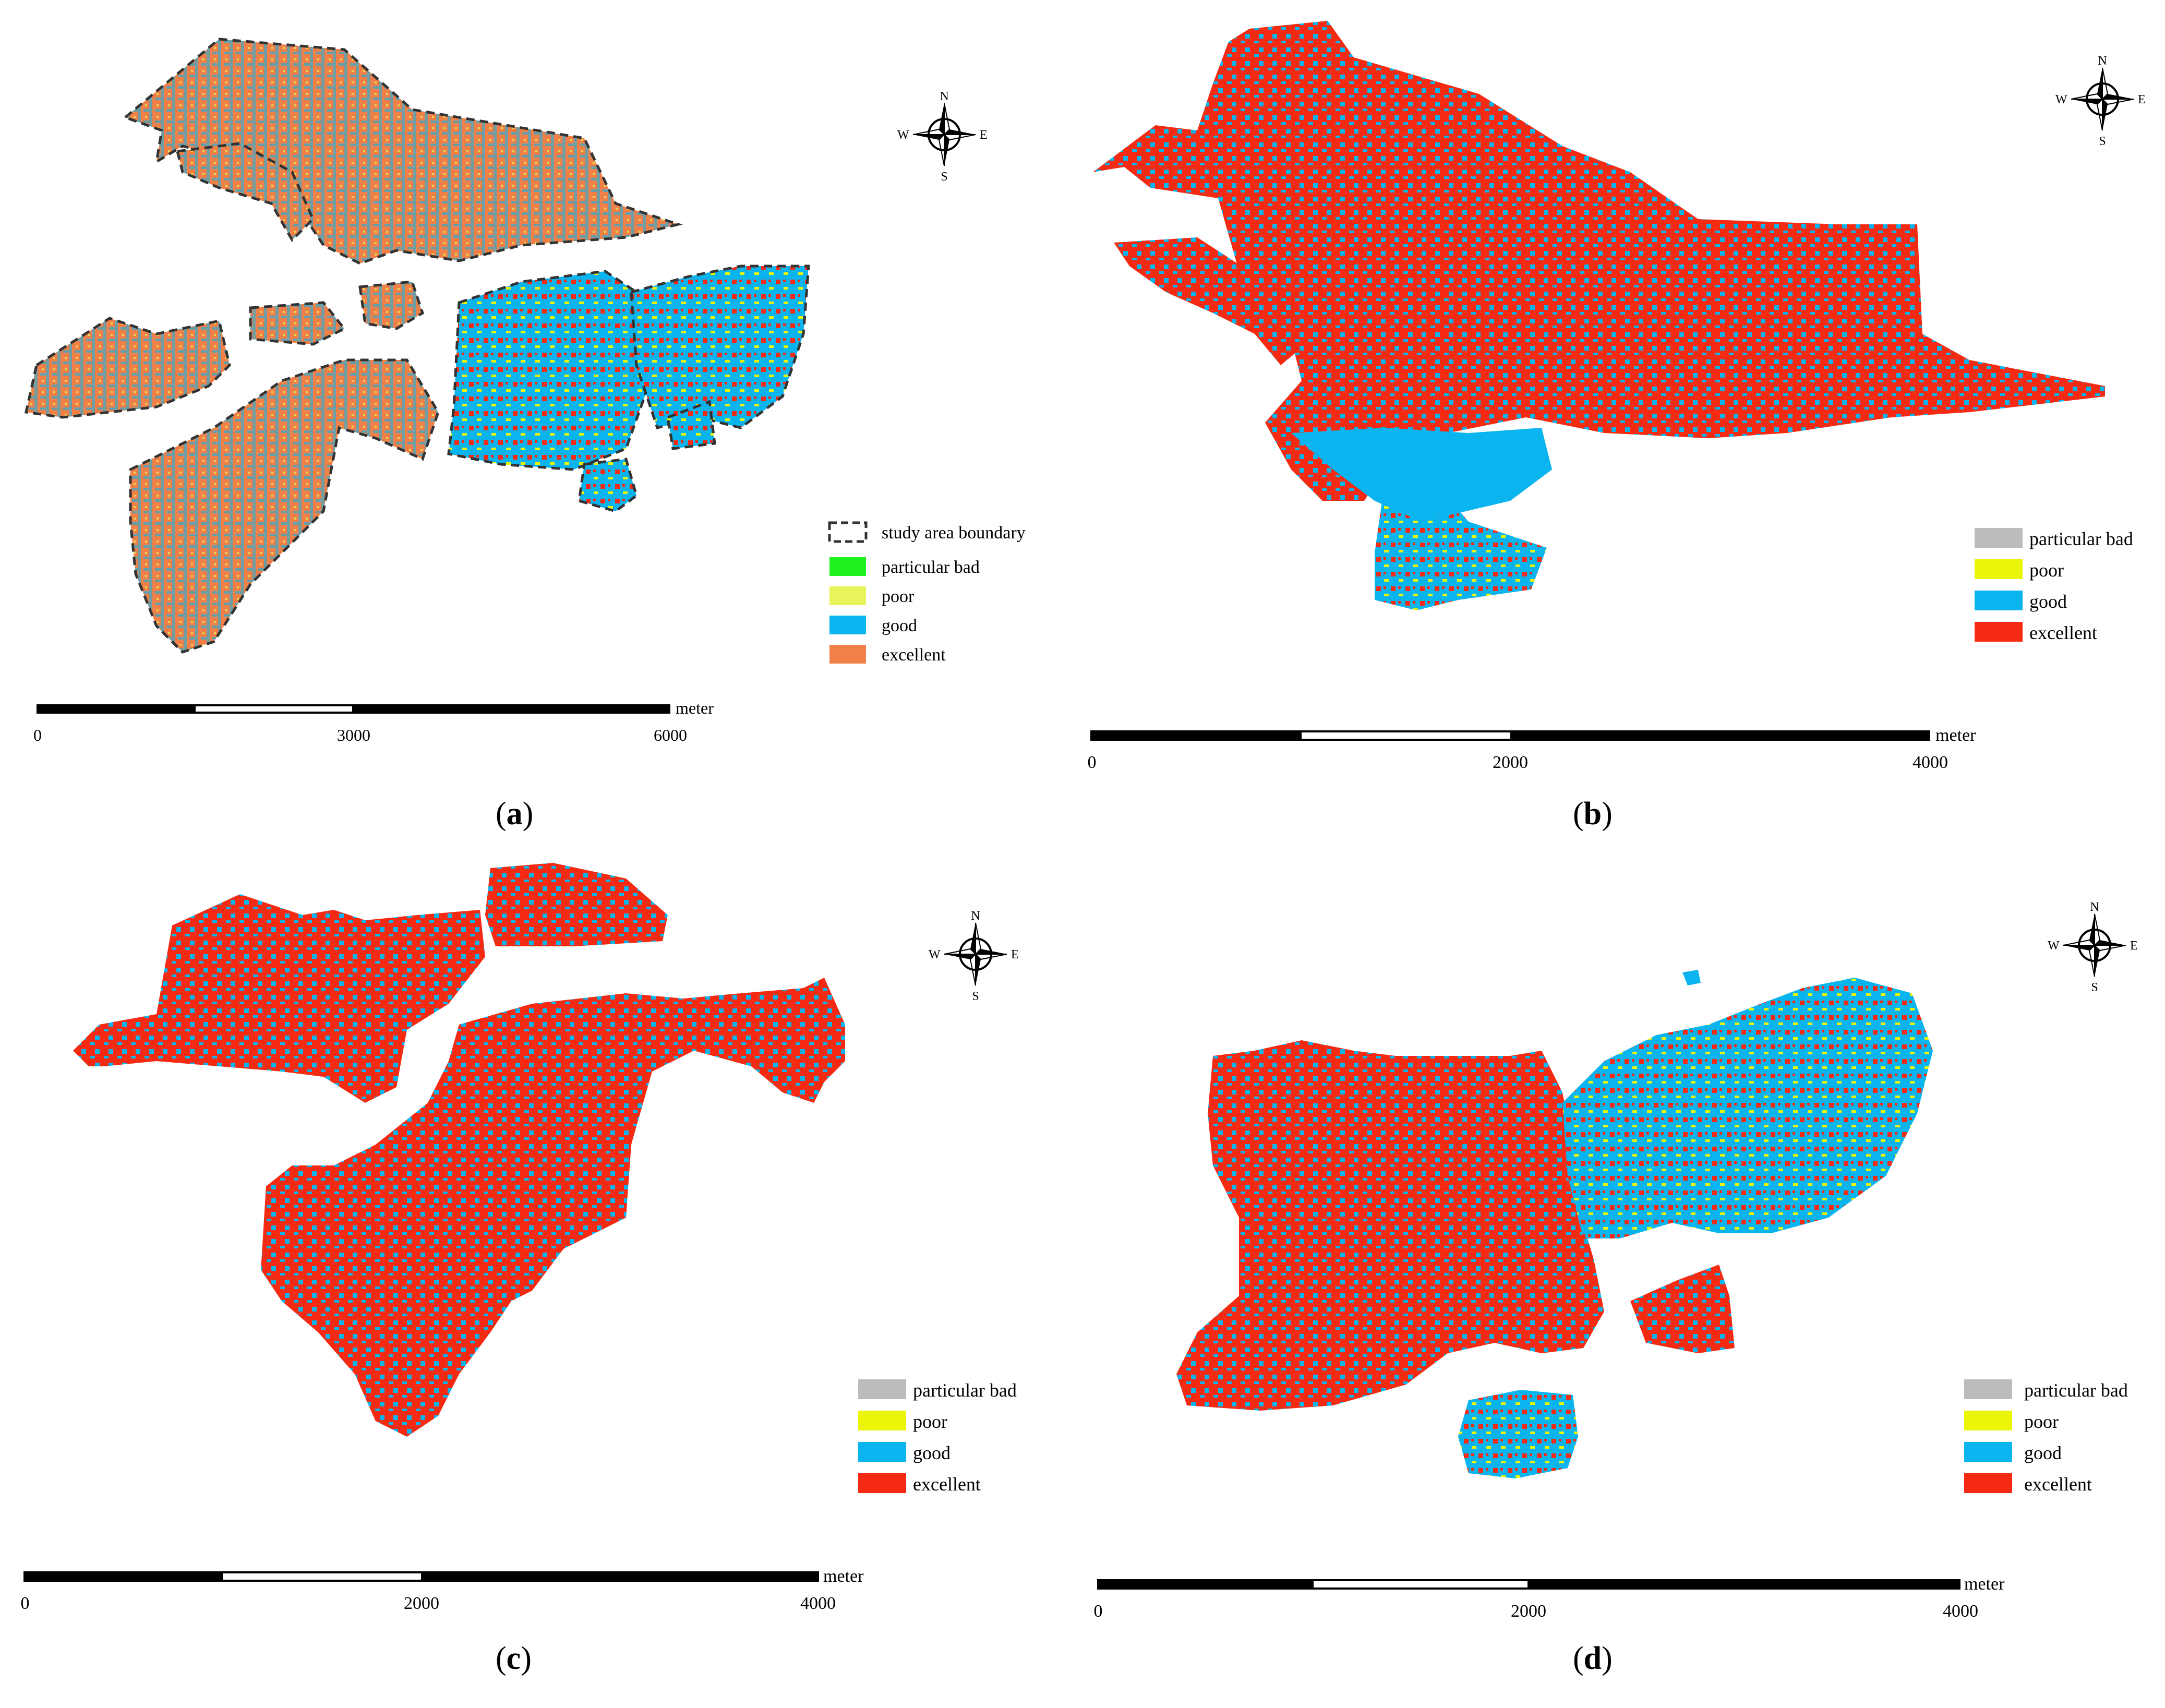 This screenshot has width=2165, height=1708. I want to click on region-a-southeast, so click(608, 485).